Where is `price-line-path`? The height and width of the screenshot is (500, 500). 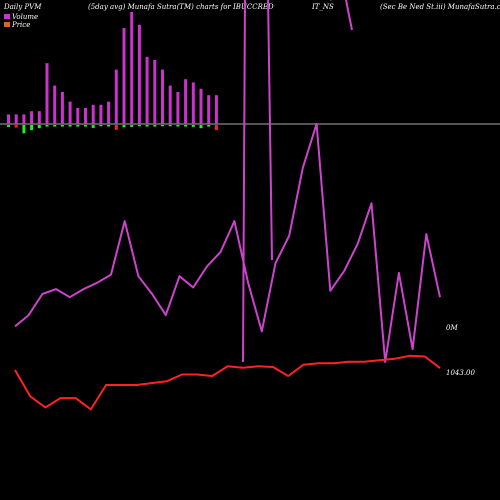 price-line-path is located at coordinates (227, 382).